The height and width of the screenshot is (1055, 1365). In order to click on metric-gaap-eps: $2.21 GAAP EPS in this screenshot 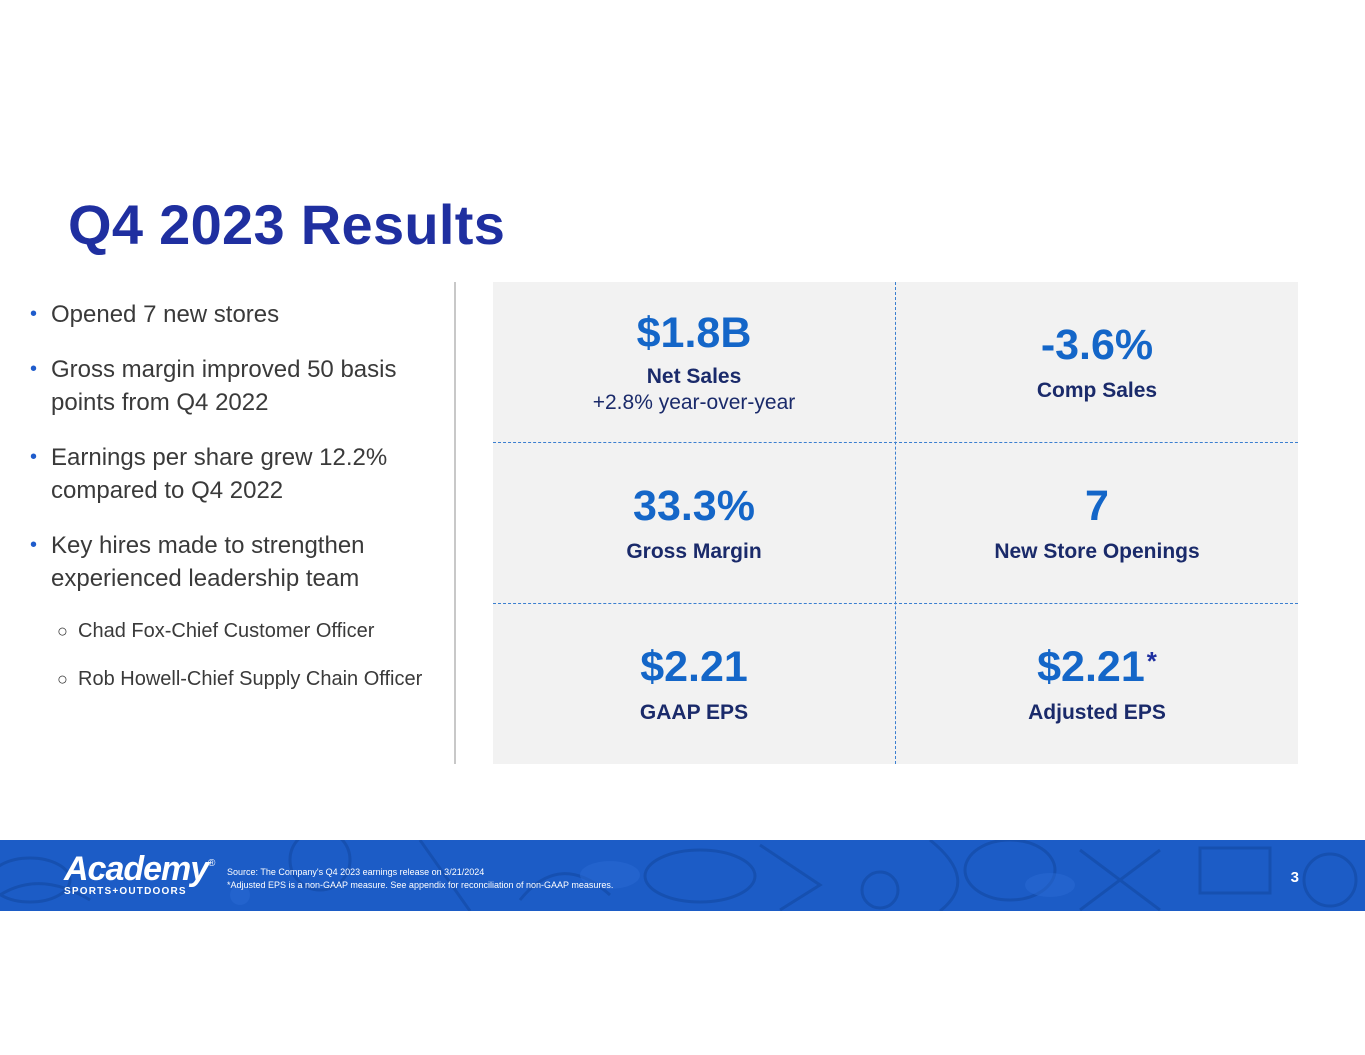, I will do `click(694, 684)`.